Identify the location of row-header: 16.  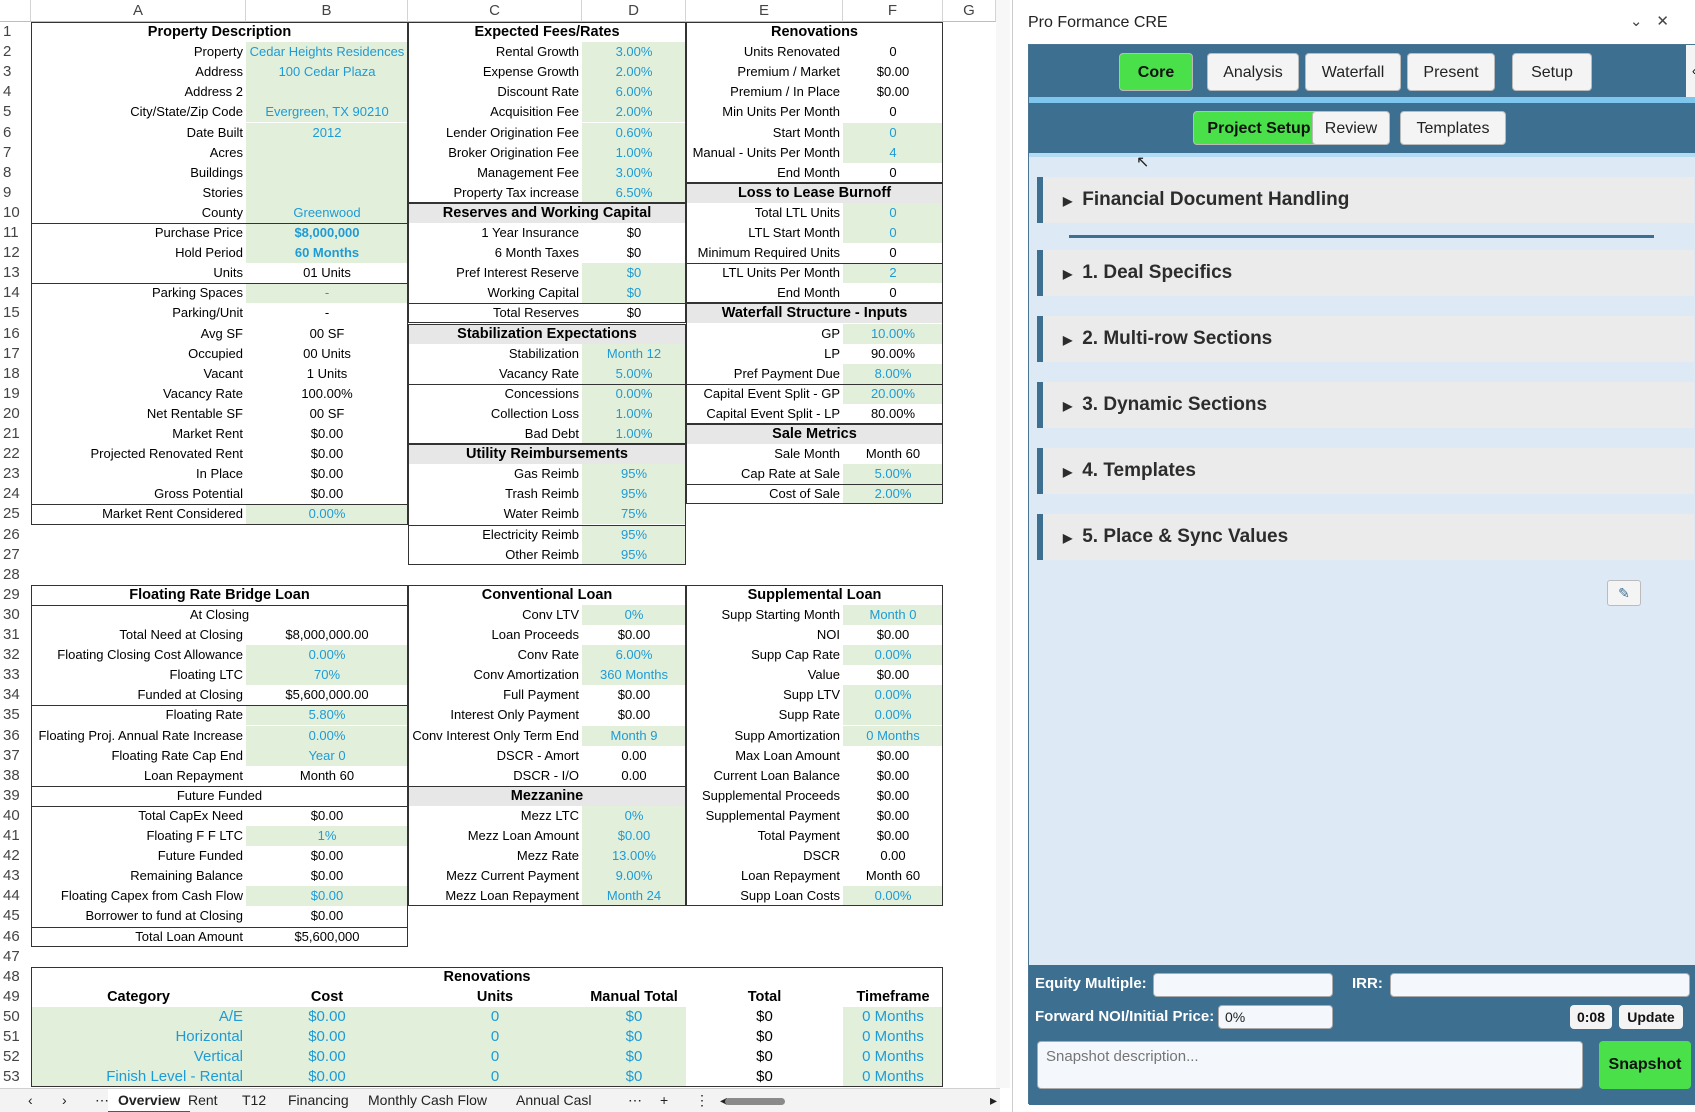
(15, 333).